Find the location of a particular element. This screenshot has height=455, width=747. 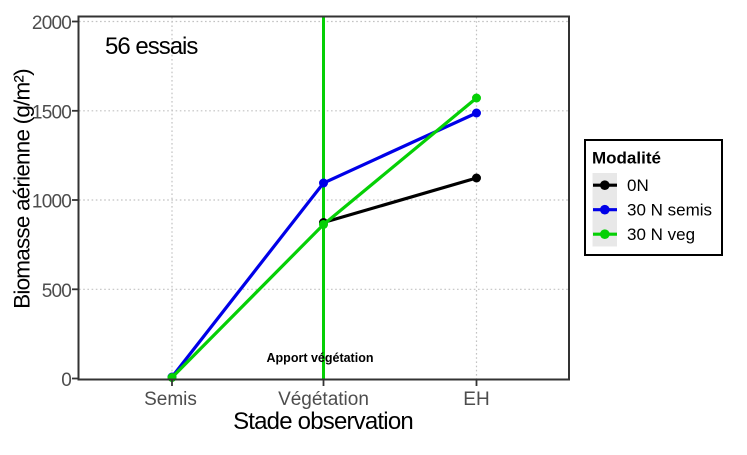

svg-text: 1000 is located at coordinates (51, 202).